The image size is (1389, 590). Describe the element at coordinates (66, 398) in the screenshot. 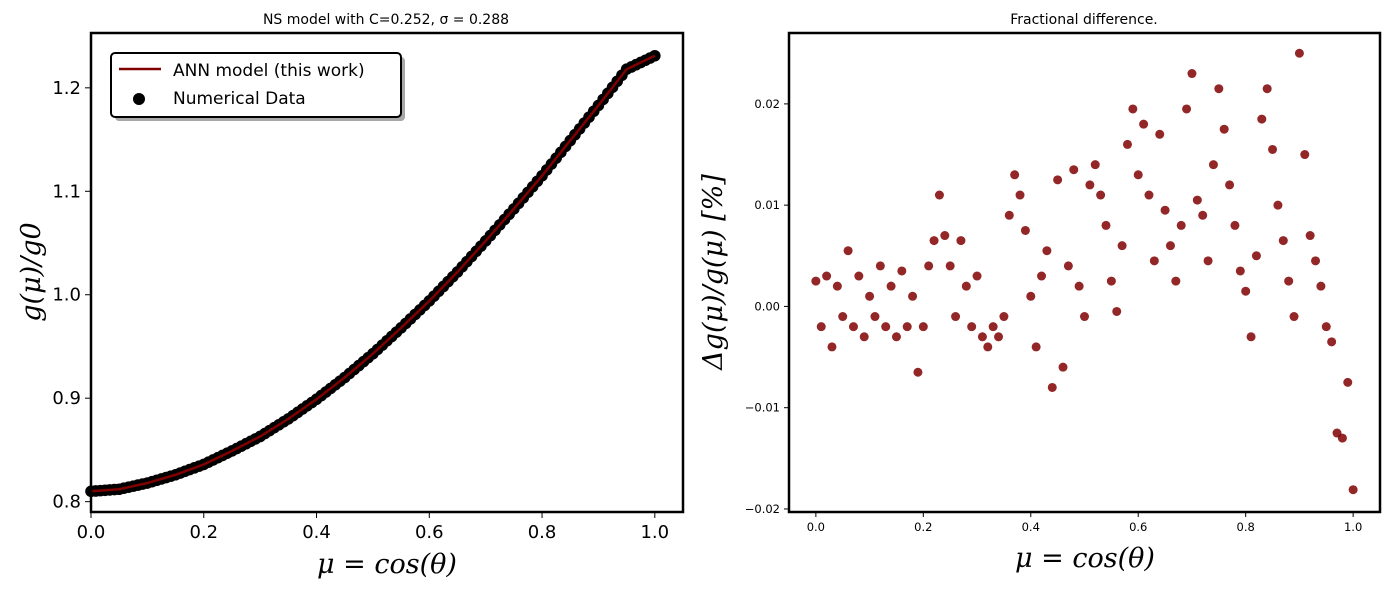

I see `y-tick-label: 0.9` at that location.